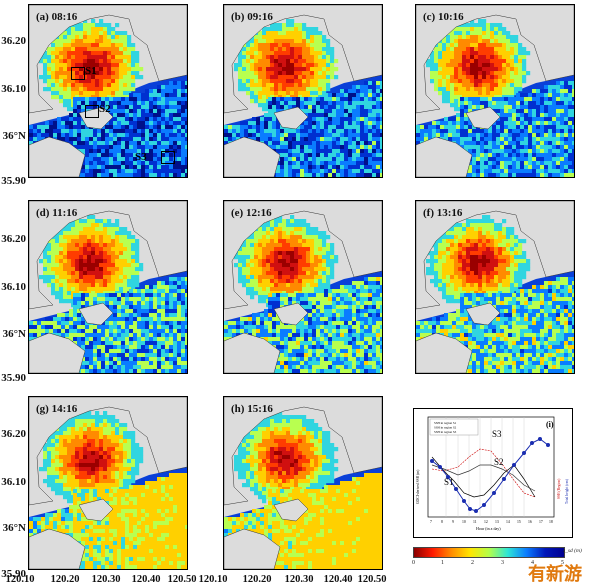 The width and height of the screenshot is (594, 586). I want to click on series-s3-line, so click(483, 473).